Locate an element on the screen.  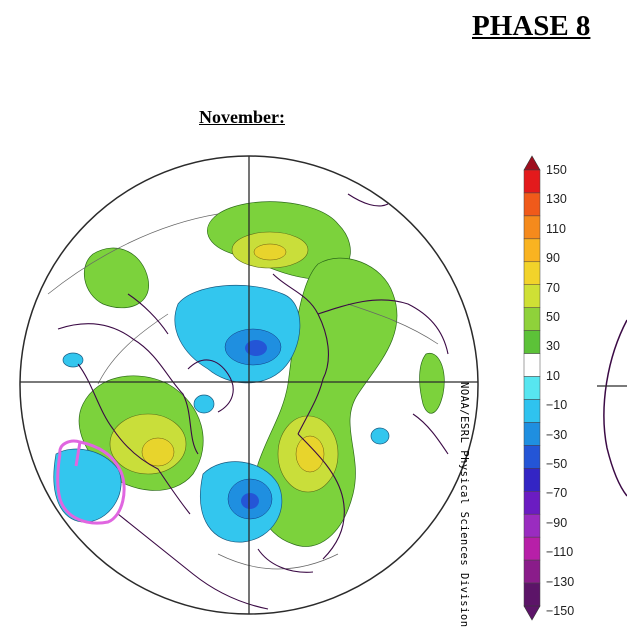
anomaly-pacific-east is located at coordinates (87, 485).